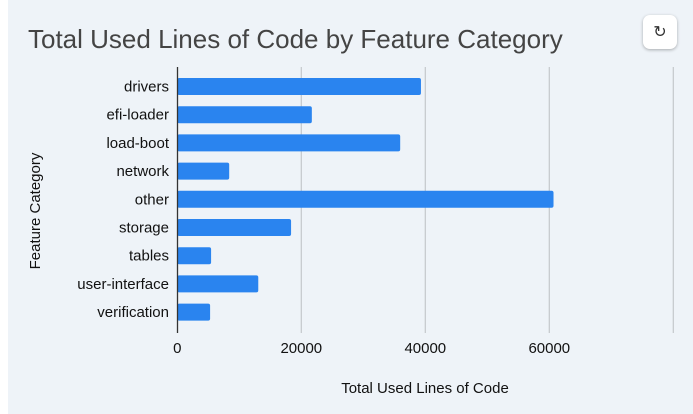 This screenshot has height=414, width=693. I want to click on y-tick-label: network, so click(142, 171).